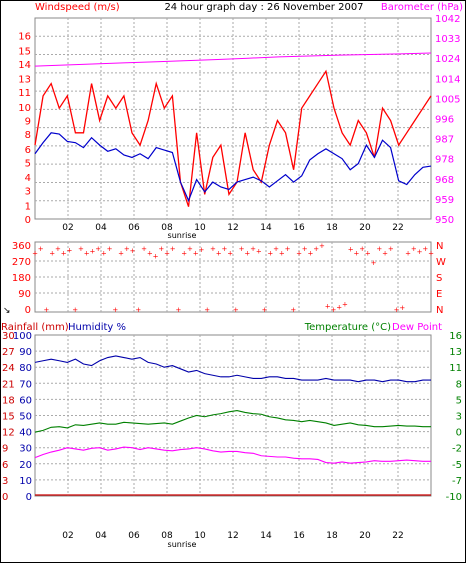  Describe the element at coordinates (28, 310) in the screenshot. I see `direction-tick-label: 0` at that location.